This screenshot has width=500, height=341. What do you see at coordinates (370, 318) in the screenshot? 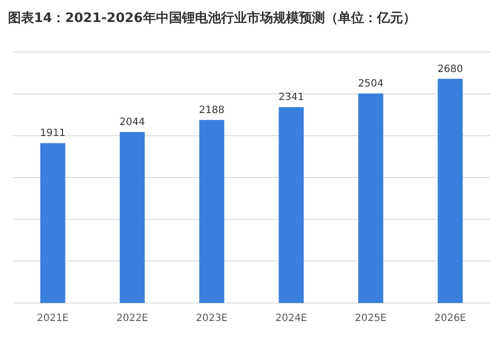
I see `xtick: 2025E` at bounding box center [370, 318].